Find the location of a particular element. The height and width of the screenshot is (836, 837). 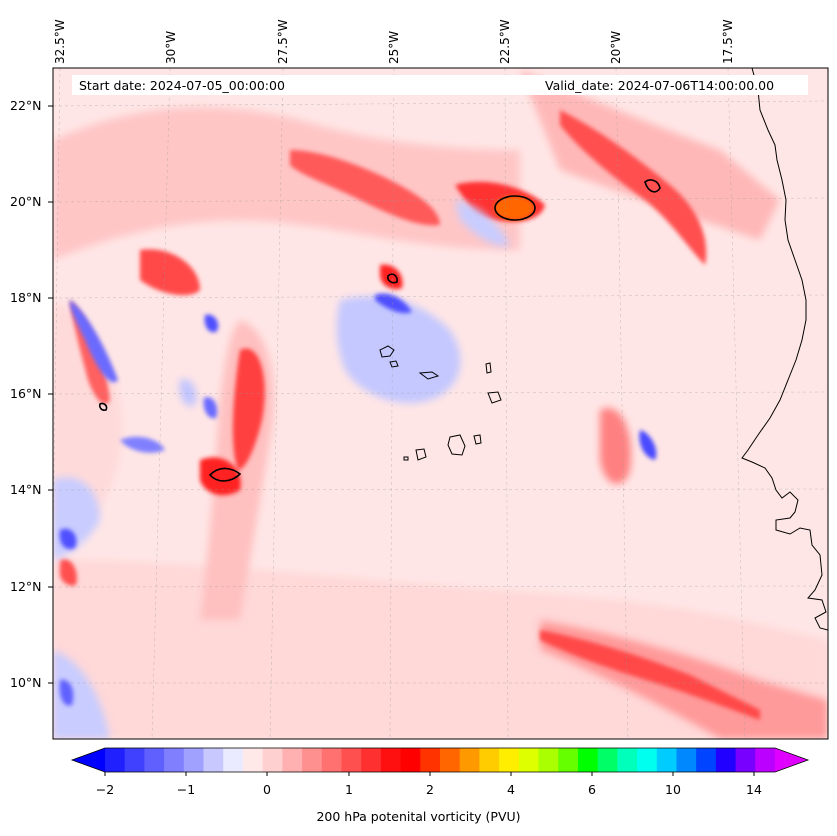

lat-label-18n: 18°N is located at coordinates (26, 297).